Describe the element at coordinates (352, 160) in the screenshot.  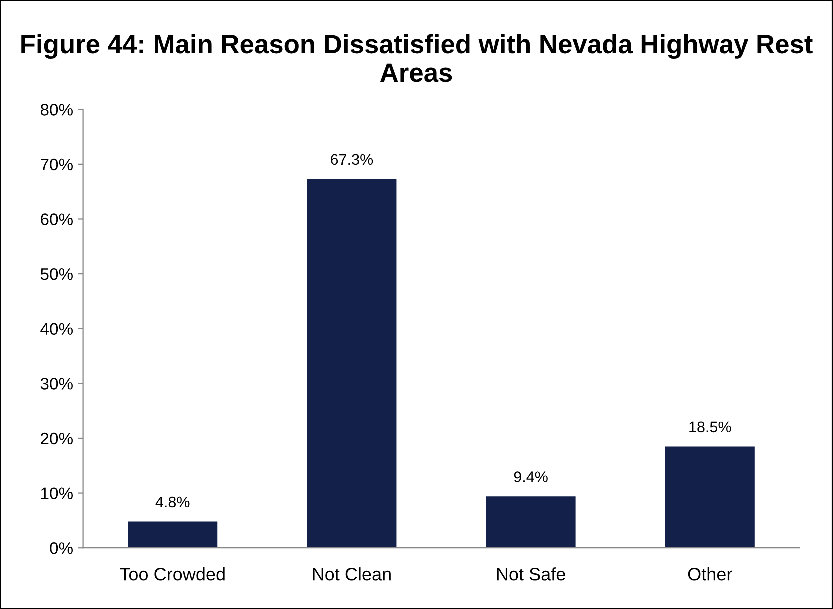
I see `data-label: 67.3%` at that location.